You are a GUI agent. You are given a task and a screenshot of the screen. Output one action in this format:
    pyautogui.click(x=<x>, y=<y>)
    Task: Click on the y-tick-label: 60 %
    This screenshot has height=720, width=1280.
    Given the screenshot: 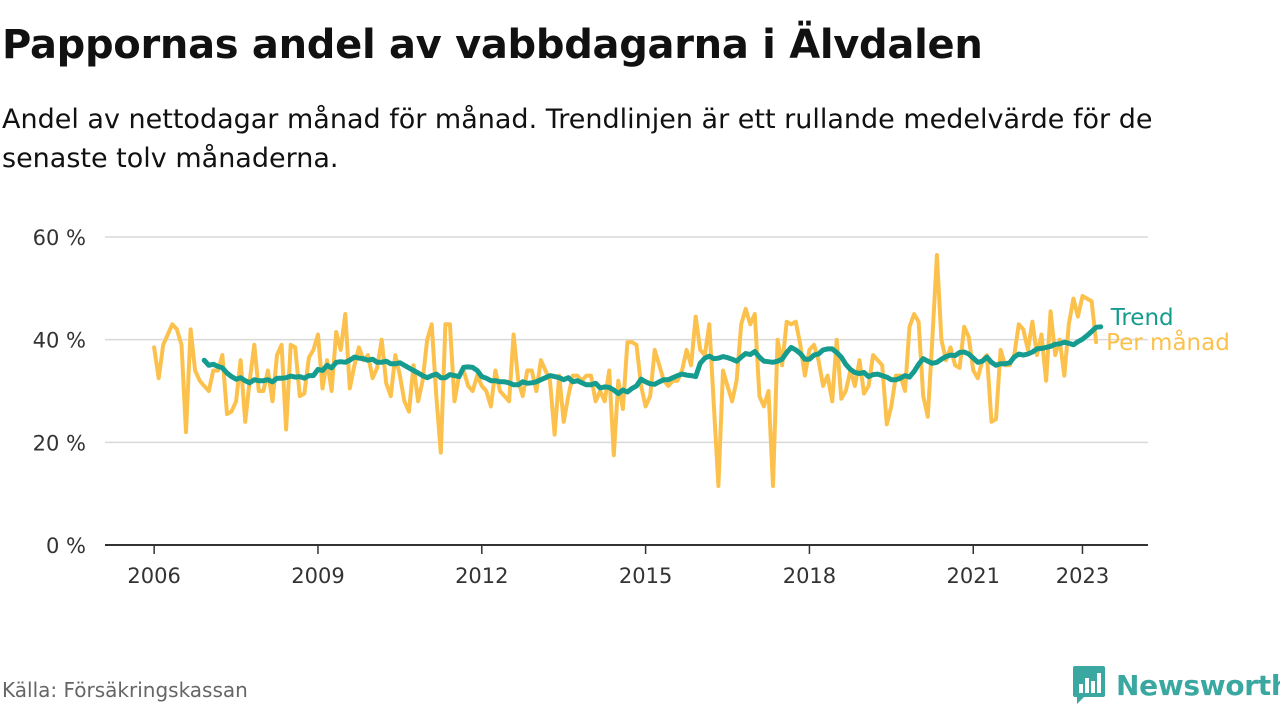 What is the action you would take?
    pyautogui.click(x=59, y=238)
    